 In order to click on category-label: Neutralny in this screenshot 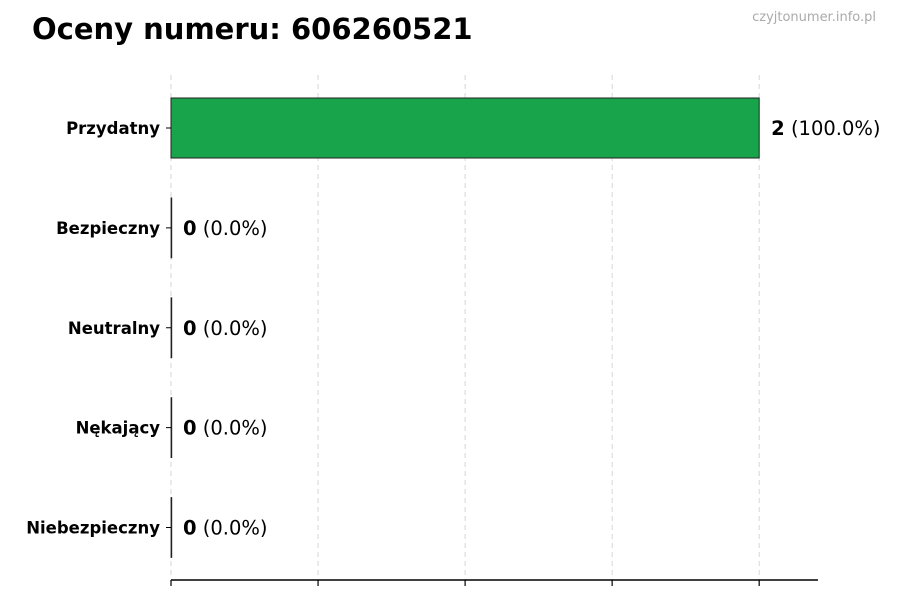, I will do `click(114, 328)`.